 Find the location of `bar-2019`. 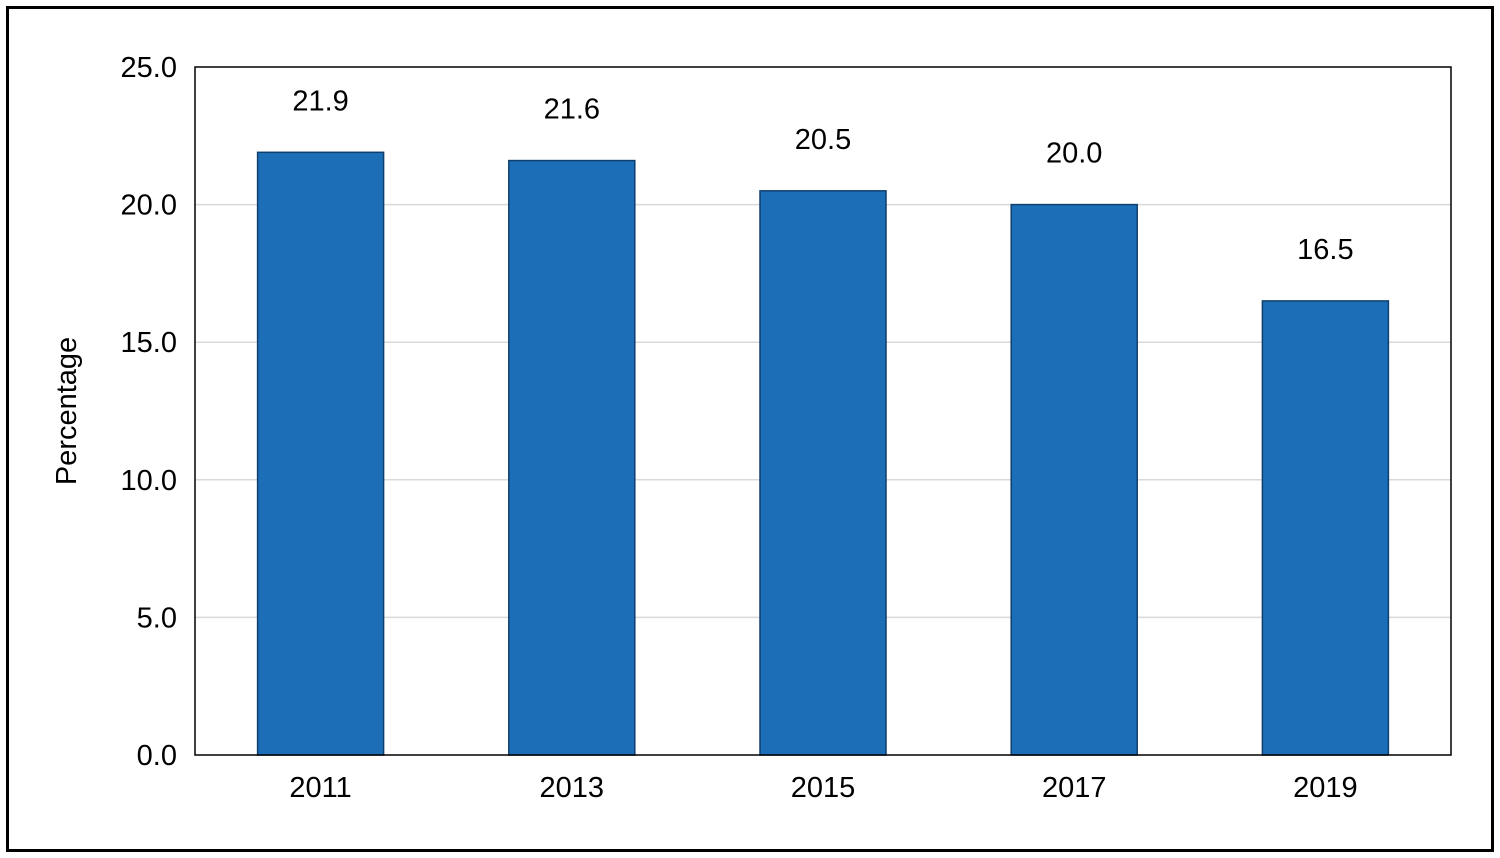

bar-2019 is located at coordinates (1325, 528).